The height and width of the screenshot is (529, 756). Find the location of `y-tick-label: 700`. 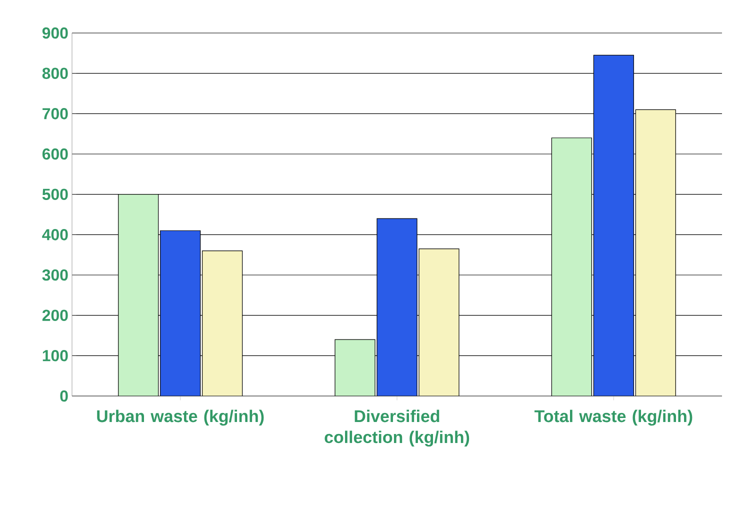

y-tick-label: 700 is located at coordinates (55, 114).